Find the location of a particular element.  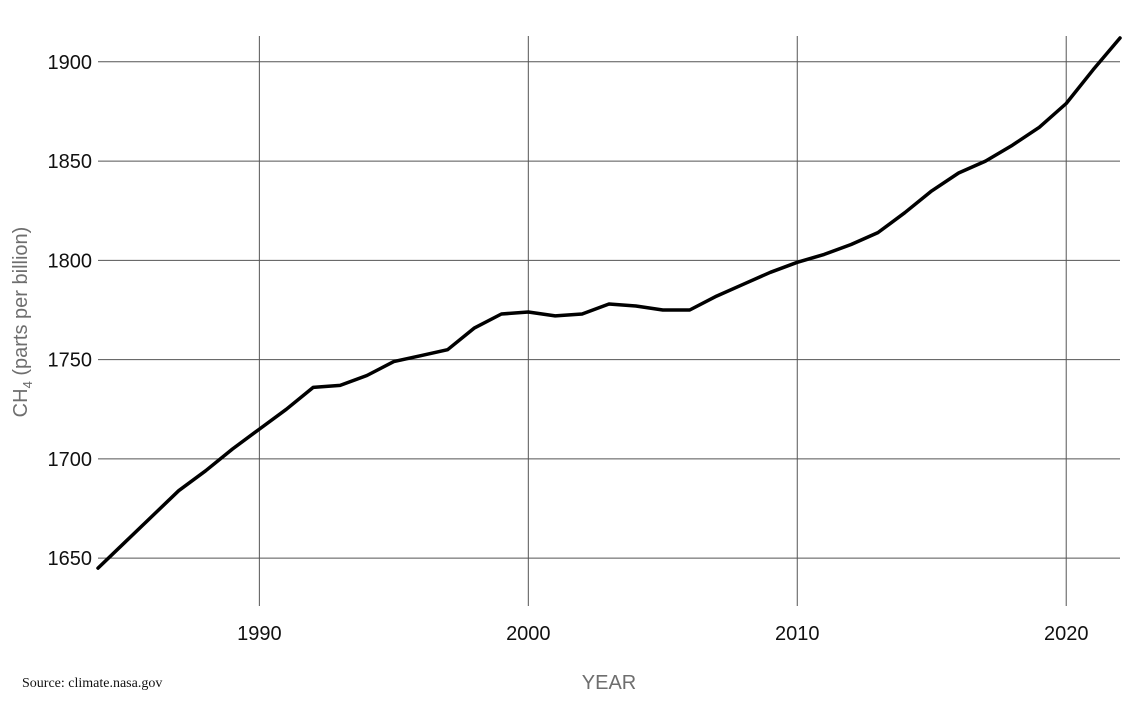

x-tick-labels: 1990 2000 2010 2020 is located at coordinates (662, 634).